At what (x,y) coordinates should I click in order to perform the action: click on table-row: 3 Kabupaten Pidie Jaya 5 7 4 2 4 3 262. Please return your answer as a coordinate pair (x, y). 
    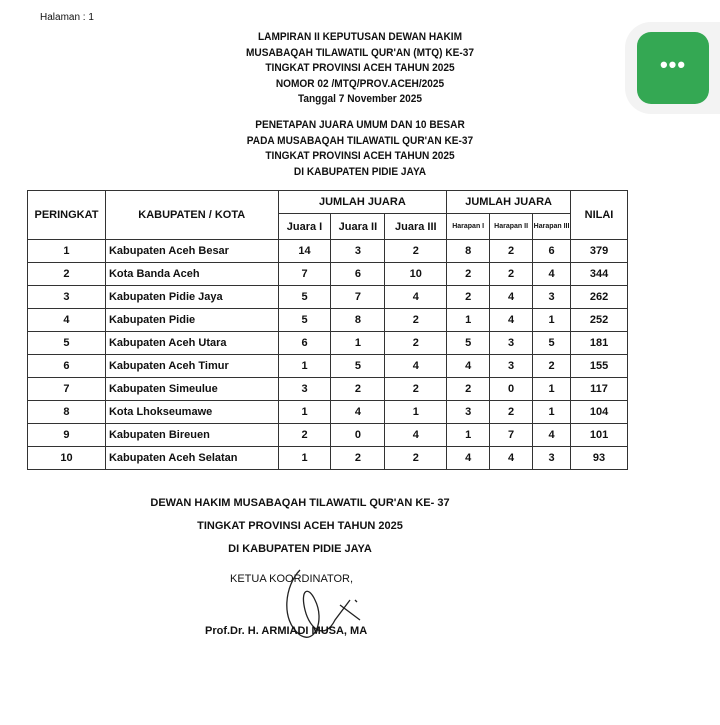
    Looking at the image, I should click on (327, 297).